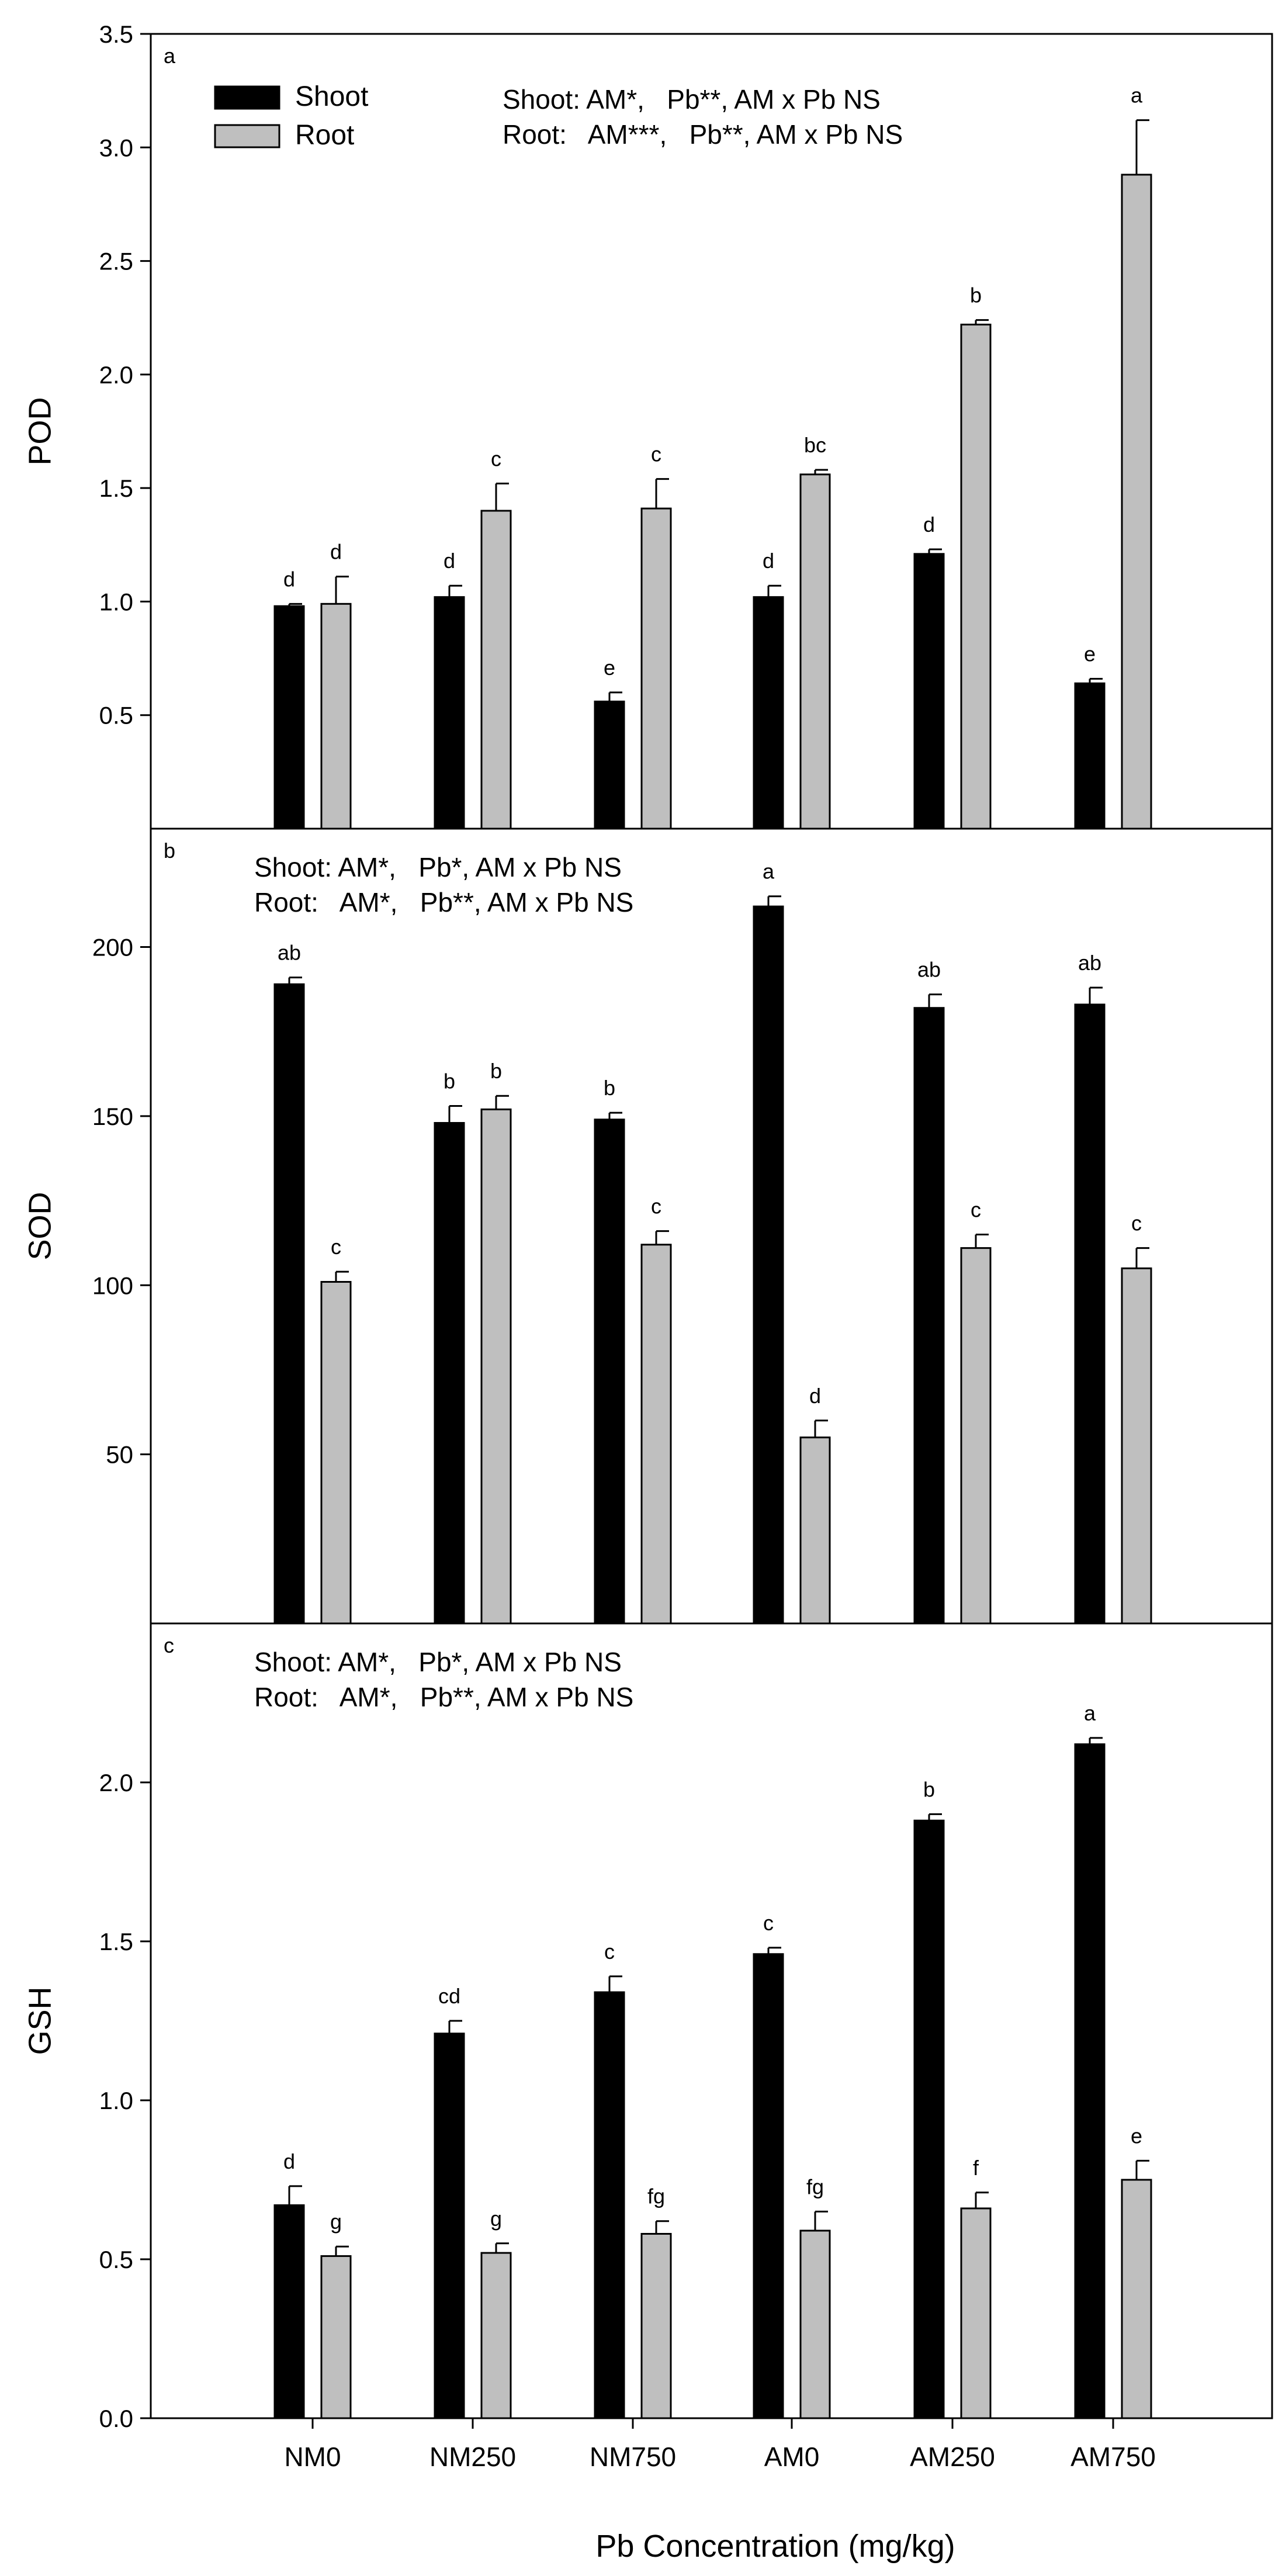 This screenshot has height=2576, width=1275. Describe the element at coordinates (291, 116) in the screenshot. I see `legend: Shoot Root` at that location.